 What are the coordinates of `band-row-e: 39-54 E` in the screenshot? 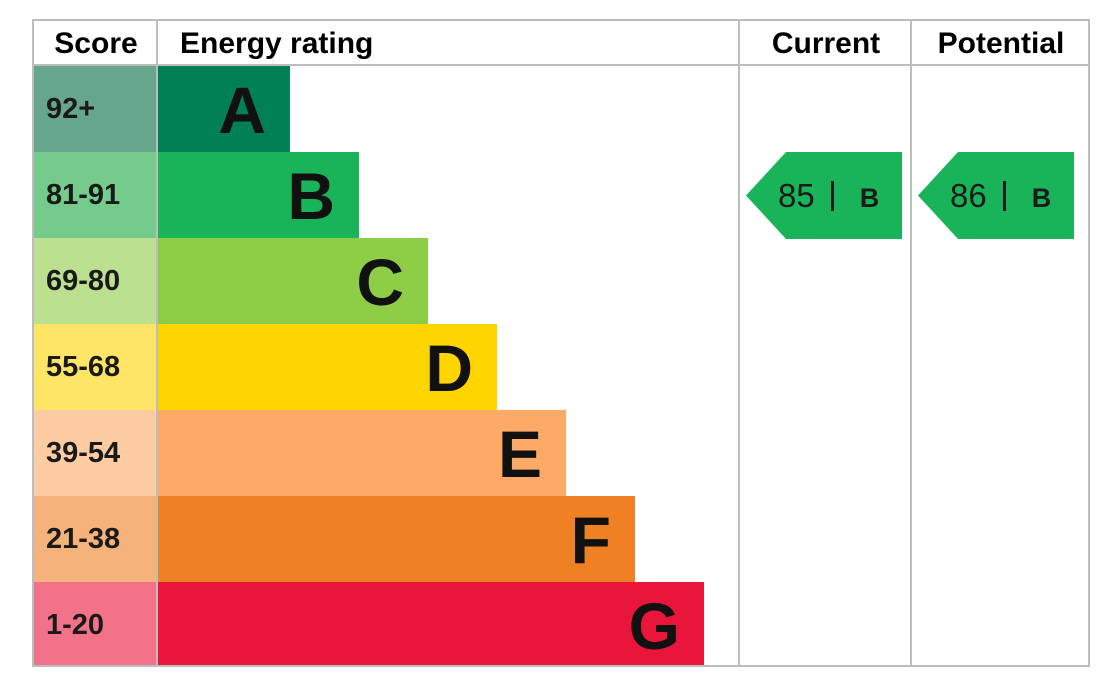 It's located at (386, 453).